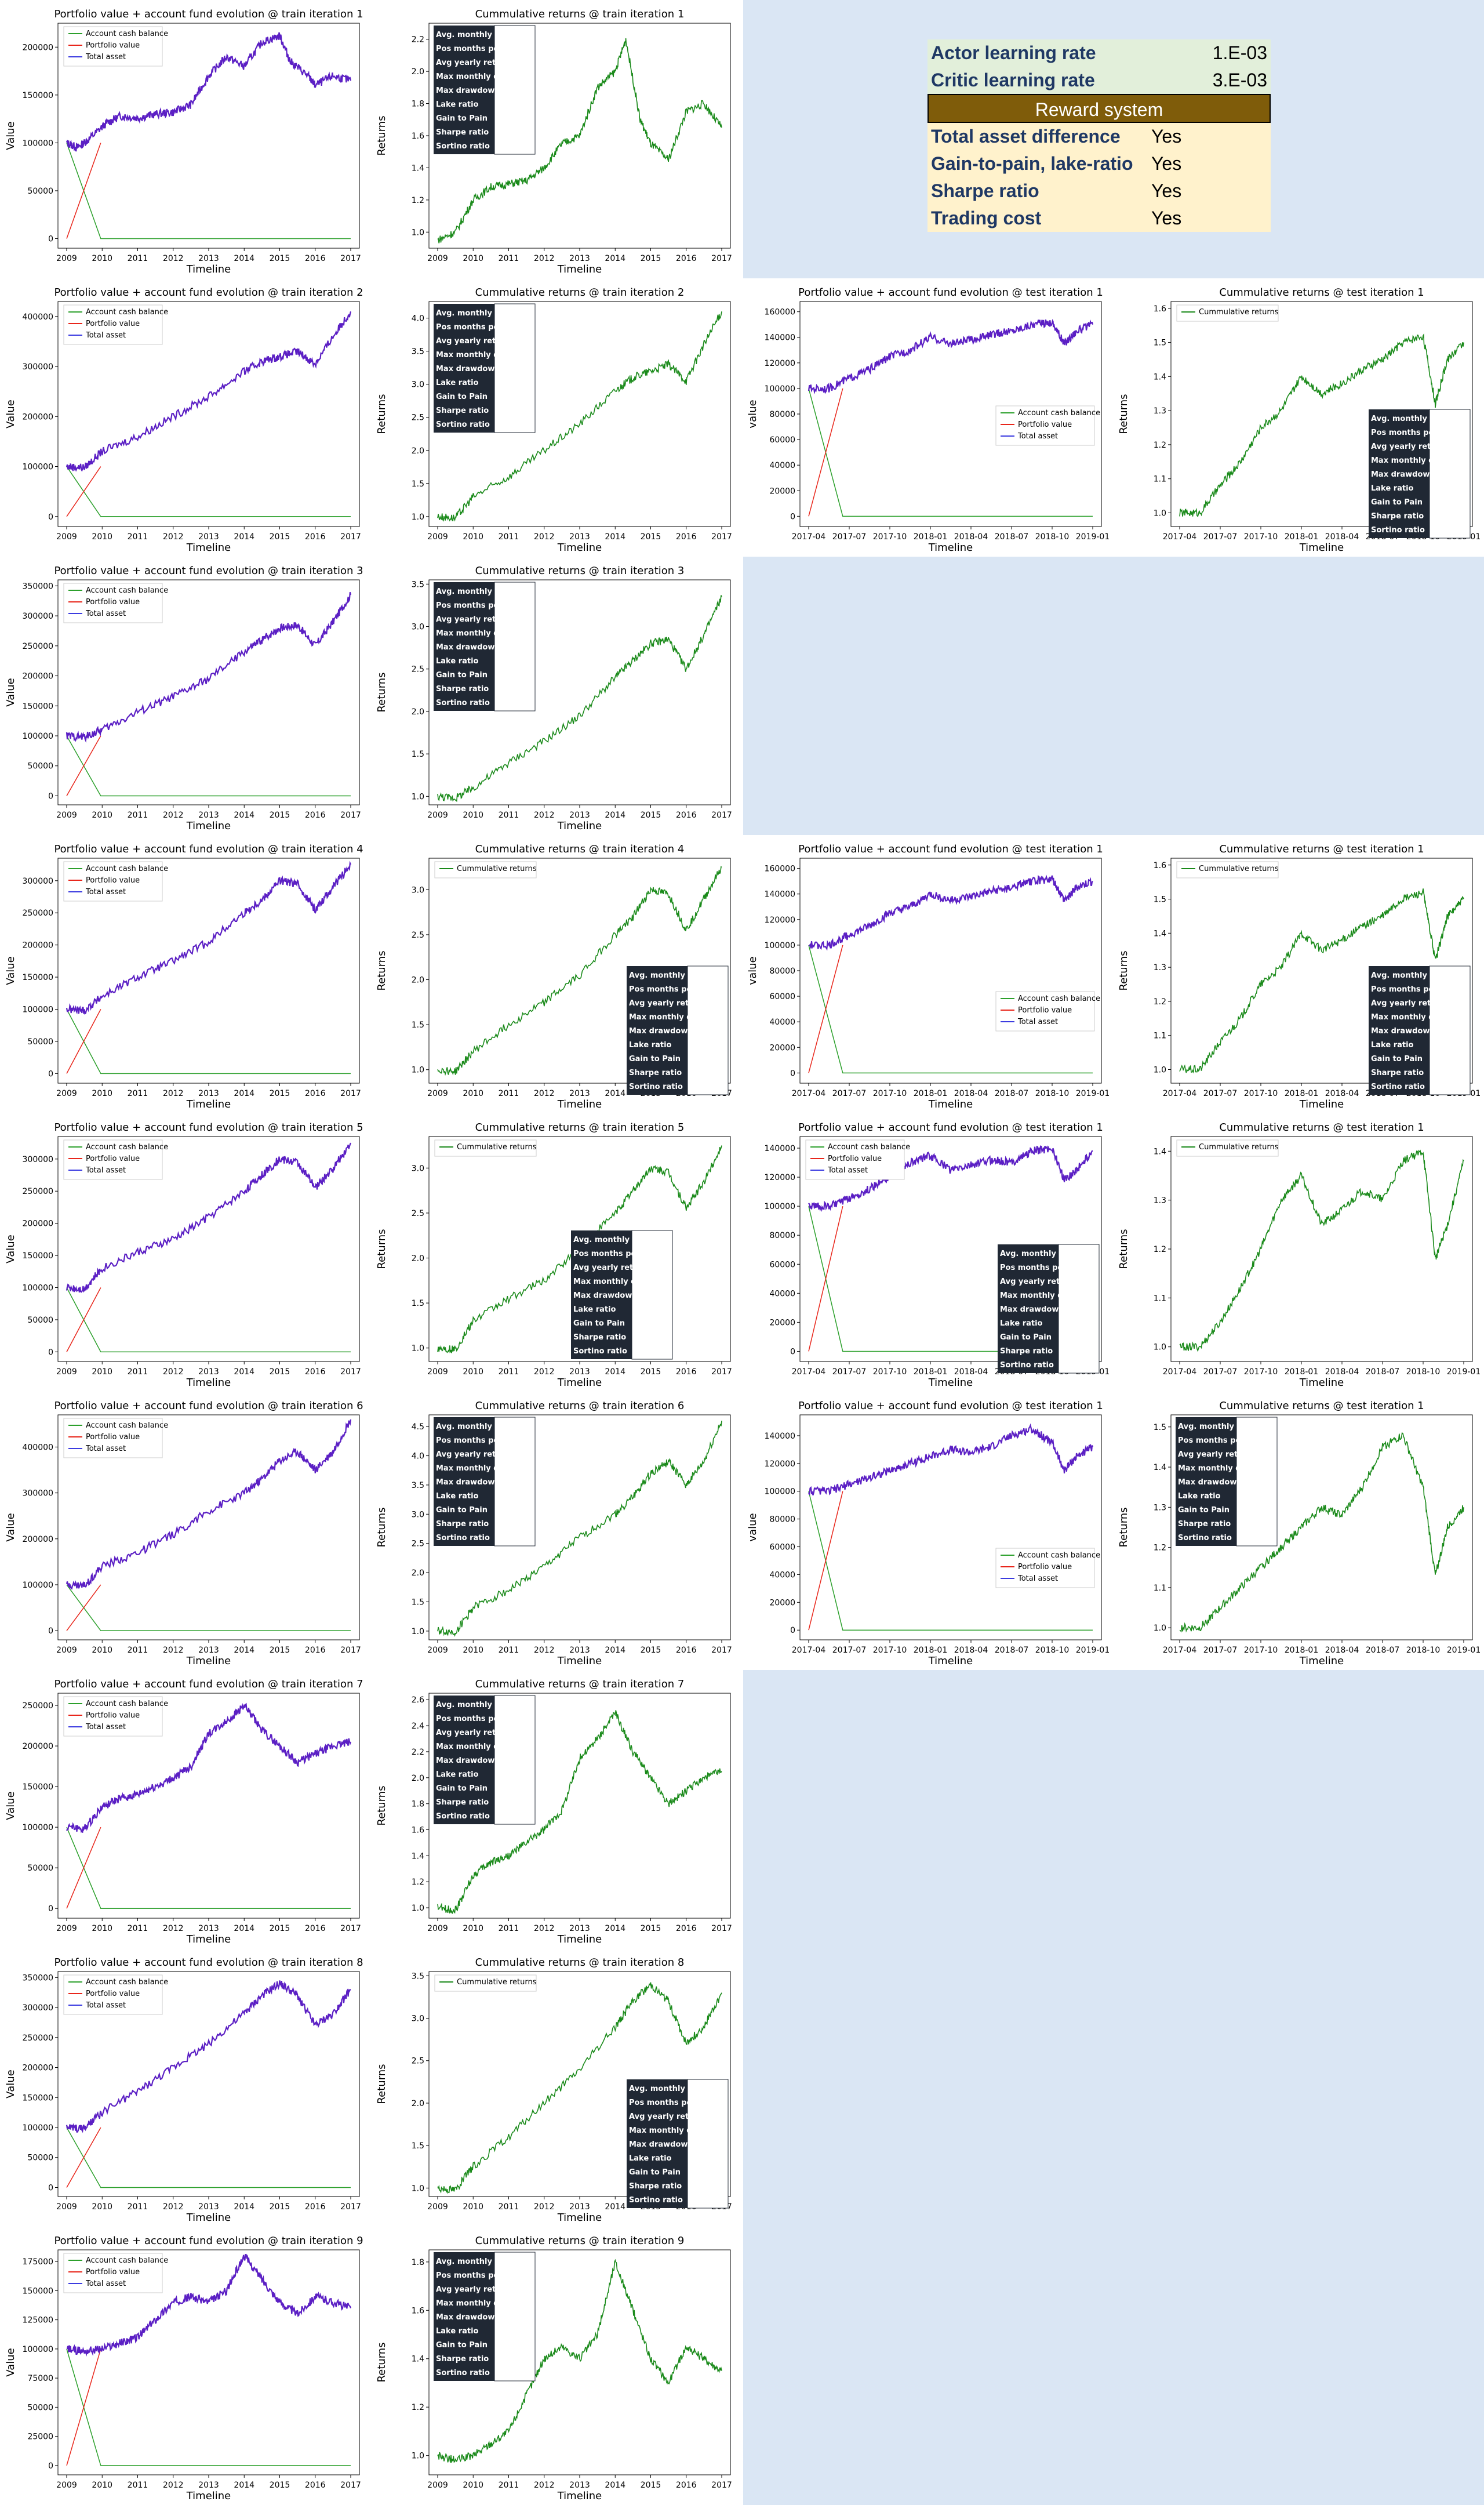 Image resolution: width=1484 pixels, height=2505 pixels. Describe the element at coordinates (714, 2201) in the screenshot. I see `stat-value: 1.176` at that location.